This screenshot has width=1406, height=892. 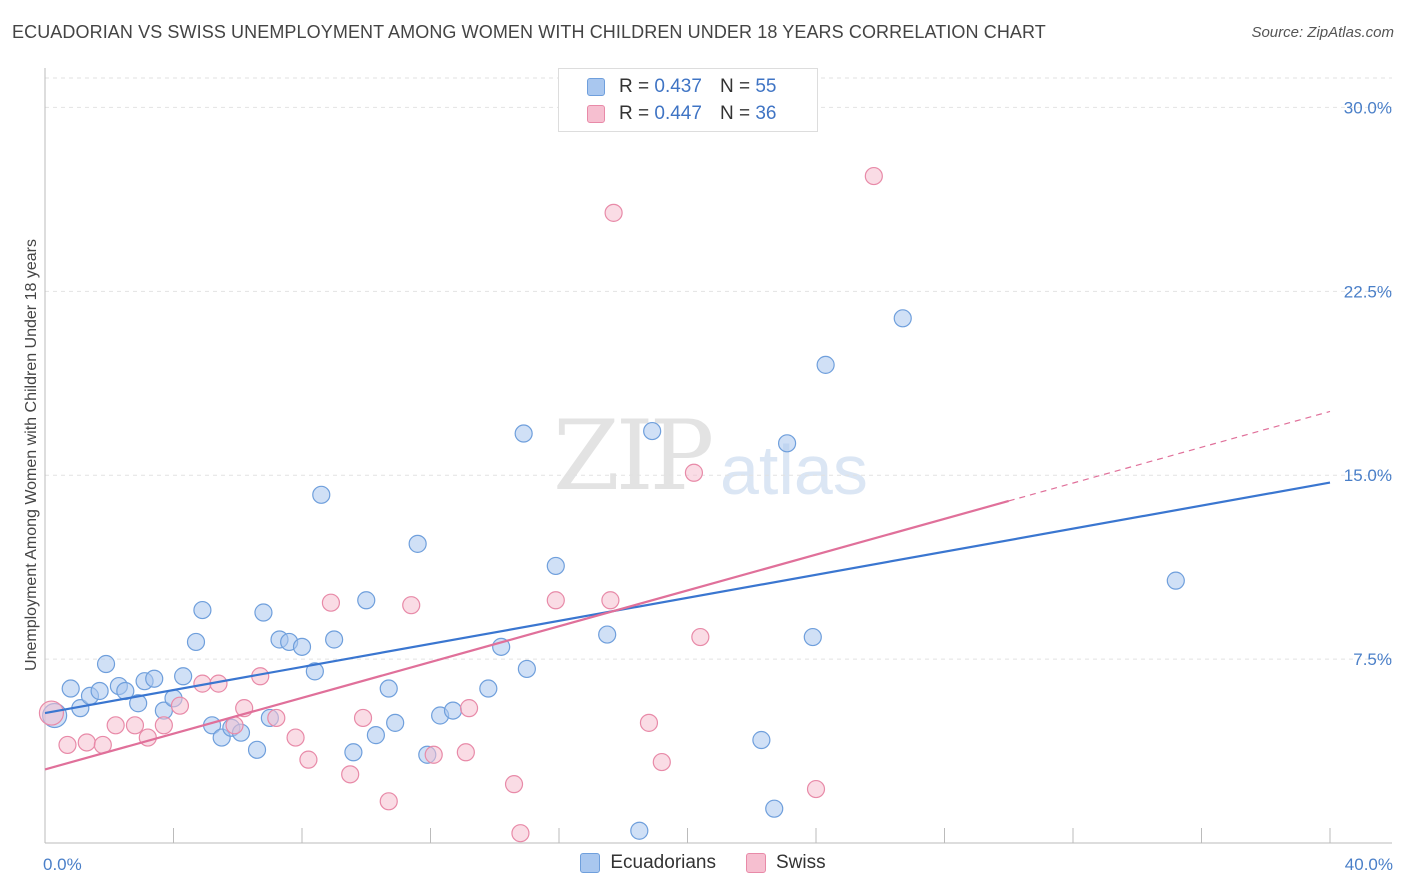 I want to click on stats-legend: R = 0.437 N = 55 R = 0.447 N = 36, so click(x=688, y=100).